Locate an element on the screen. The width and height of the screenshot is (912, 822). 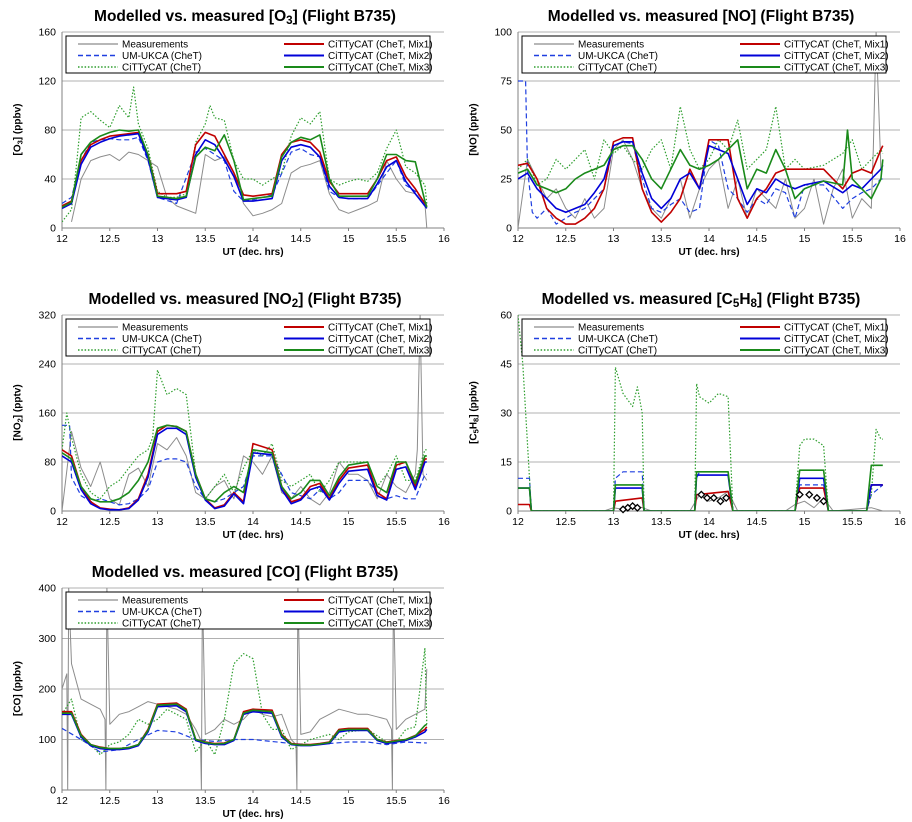
y-tick-label: 120 is located at coordinates (47, 82).